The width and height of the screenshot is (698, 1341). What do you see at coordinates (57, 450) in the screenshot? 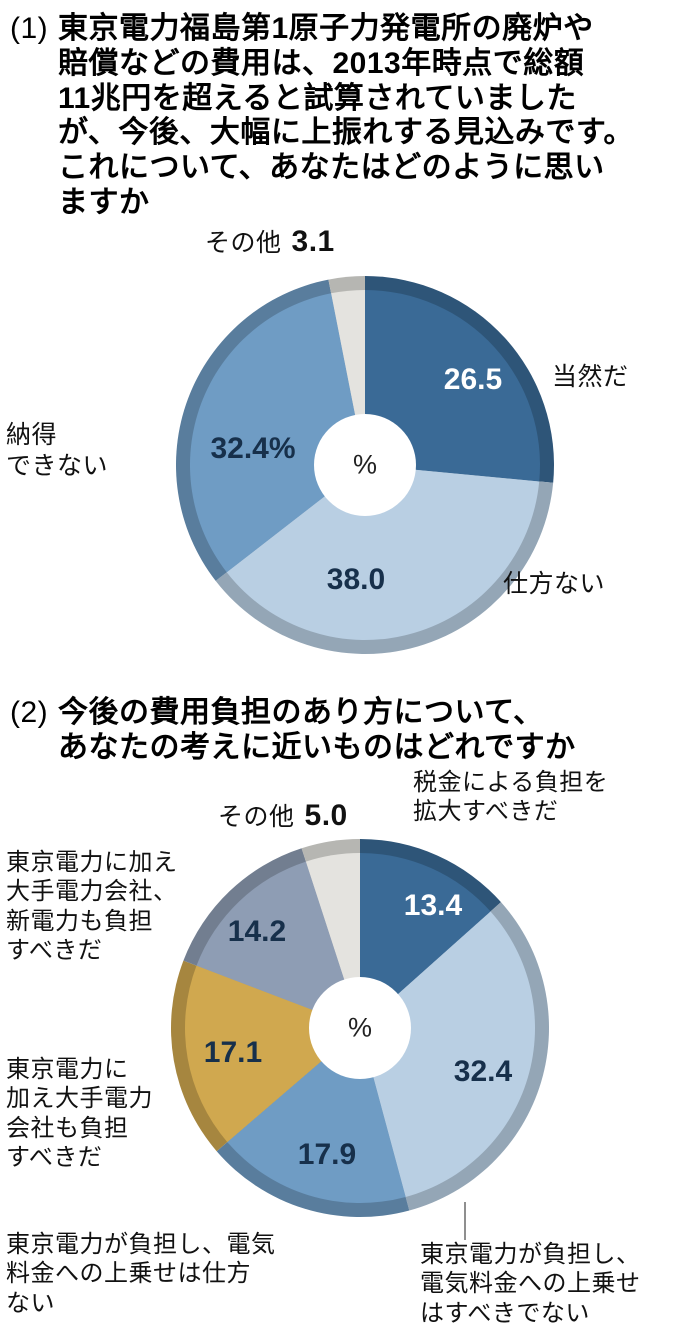
I see `label-chart1-nattoku-dekinai: 納得 できない` at bounding box center [57, 450].